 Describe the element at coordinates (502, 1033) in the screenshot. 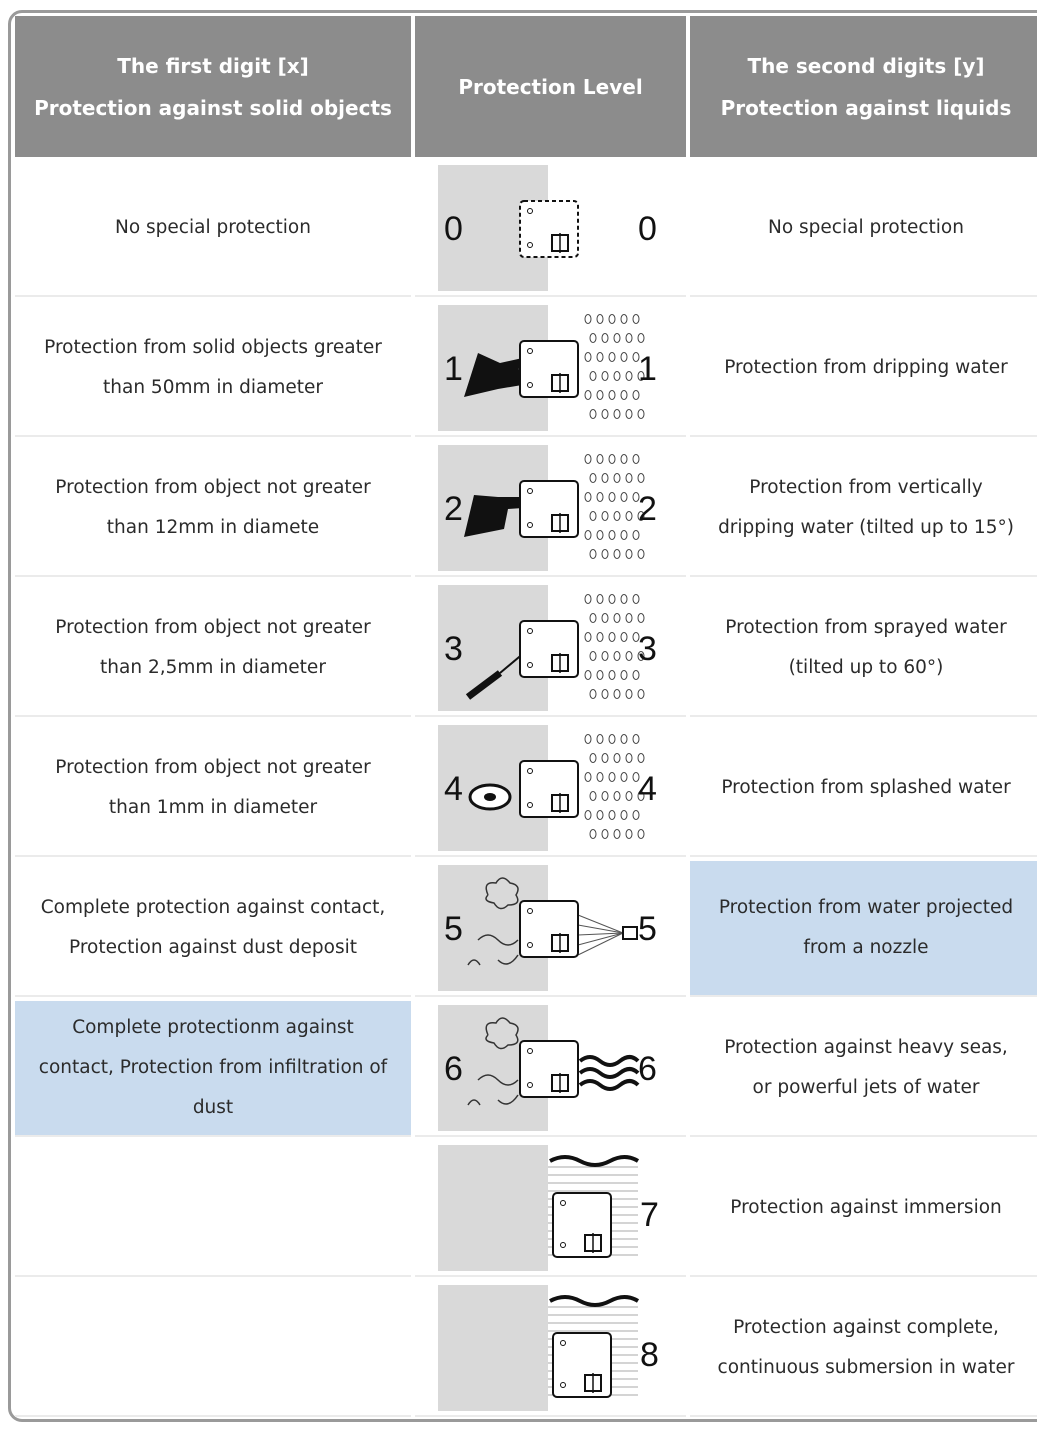

I see `dust` at that location.